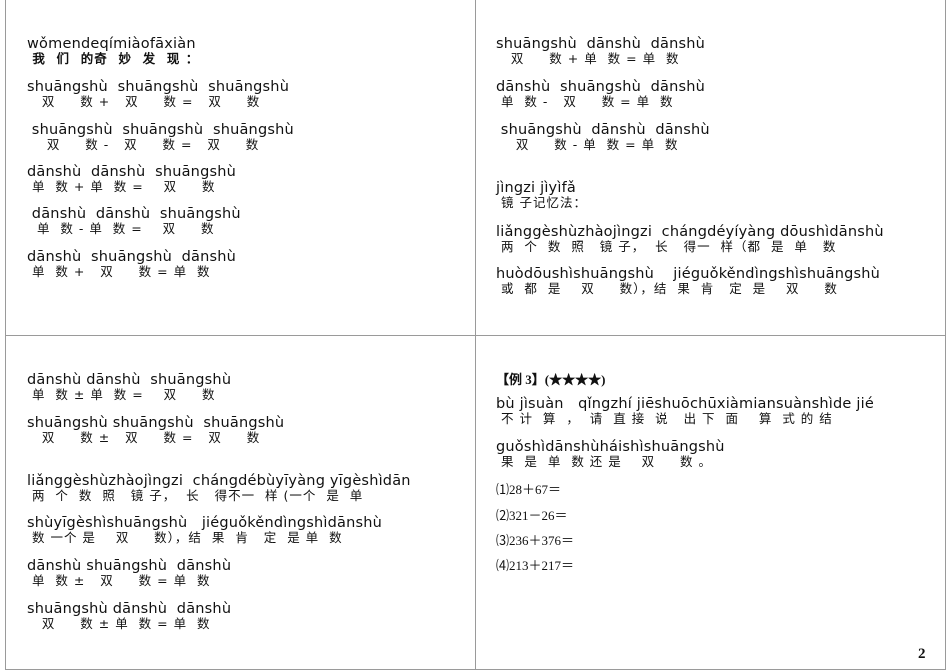 Image resolution: width=950 pixels, height=672 pixels. What do you see at coordinates (610, 447) in the screenshot?
I see `pinyin-text: guǒshìdānshùháishìshuāngshù` at bounding box center [610, 447].